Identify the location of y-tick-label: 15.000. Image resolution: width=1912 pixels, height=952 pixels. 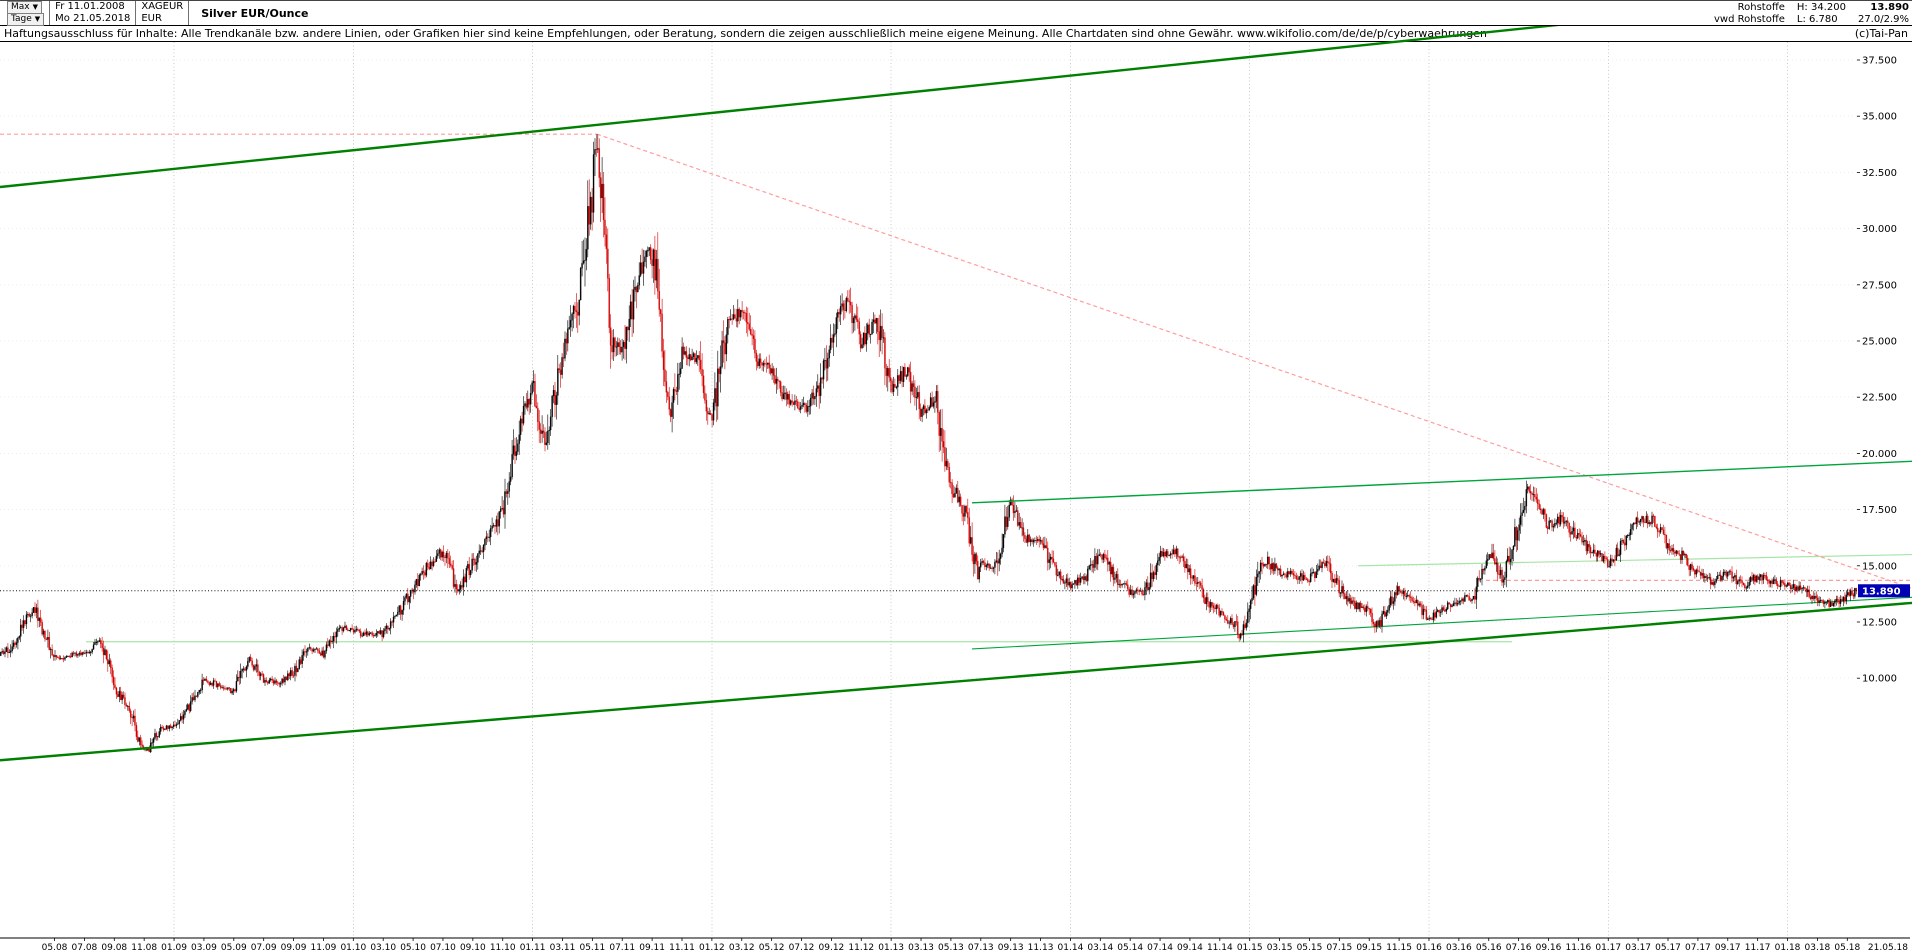
(1879, 566).